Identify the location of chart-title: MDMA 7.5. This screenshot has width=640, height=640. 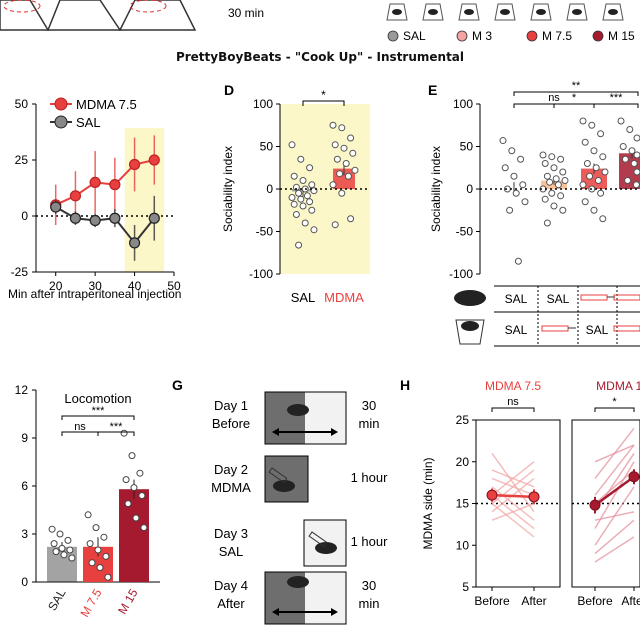
(513, 386).